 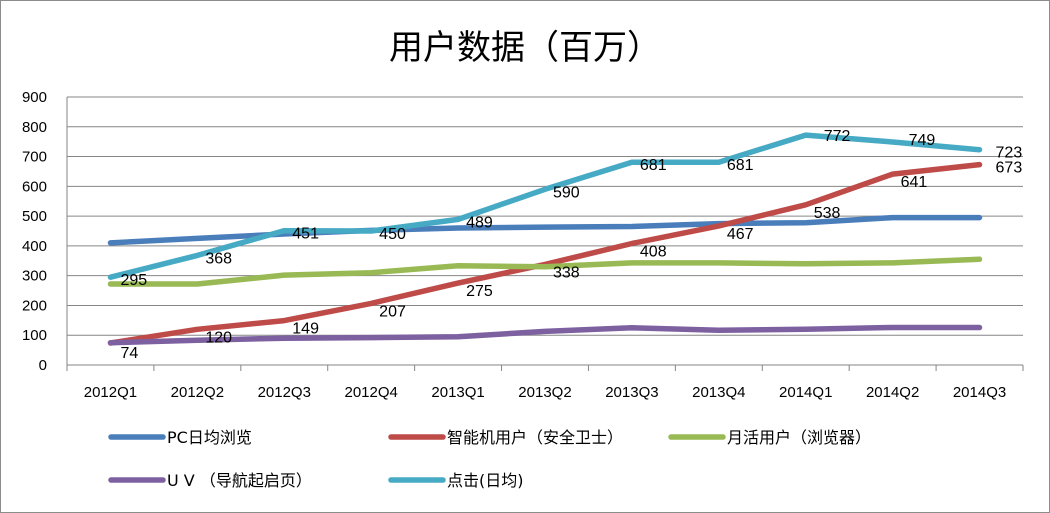 What do you see at coordinates (209, 437) in the screenshot?
I see `legend-label: PC日均浏览` at bounding box center [209, 437].